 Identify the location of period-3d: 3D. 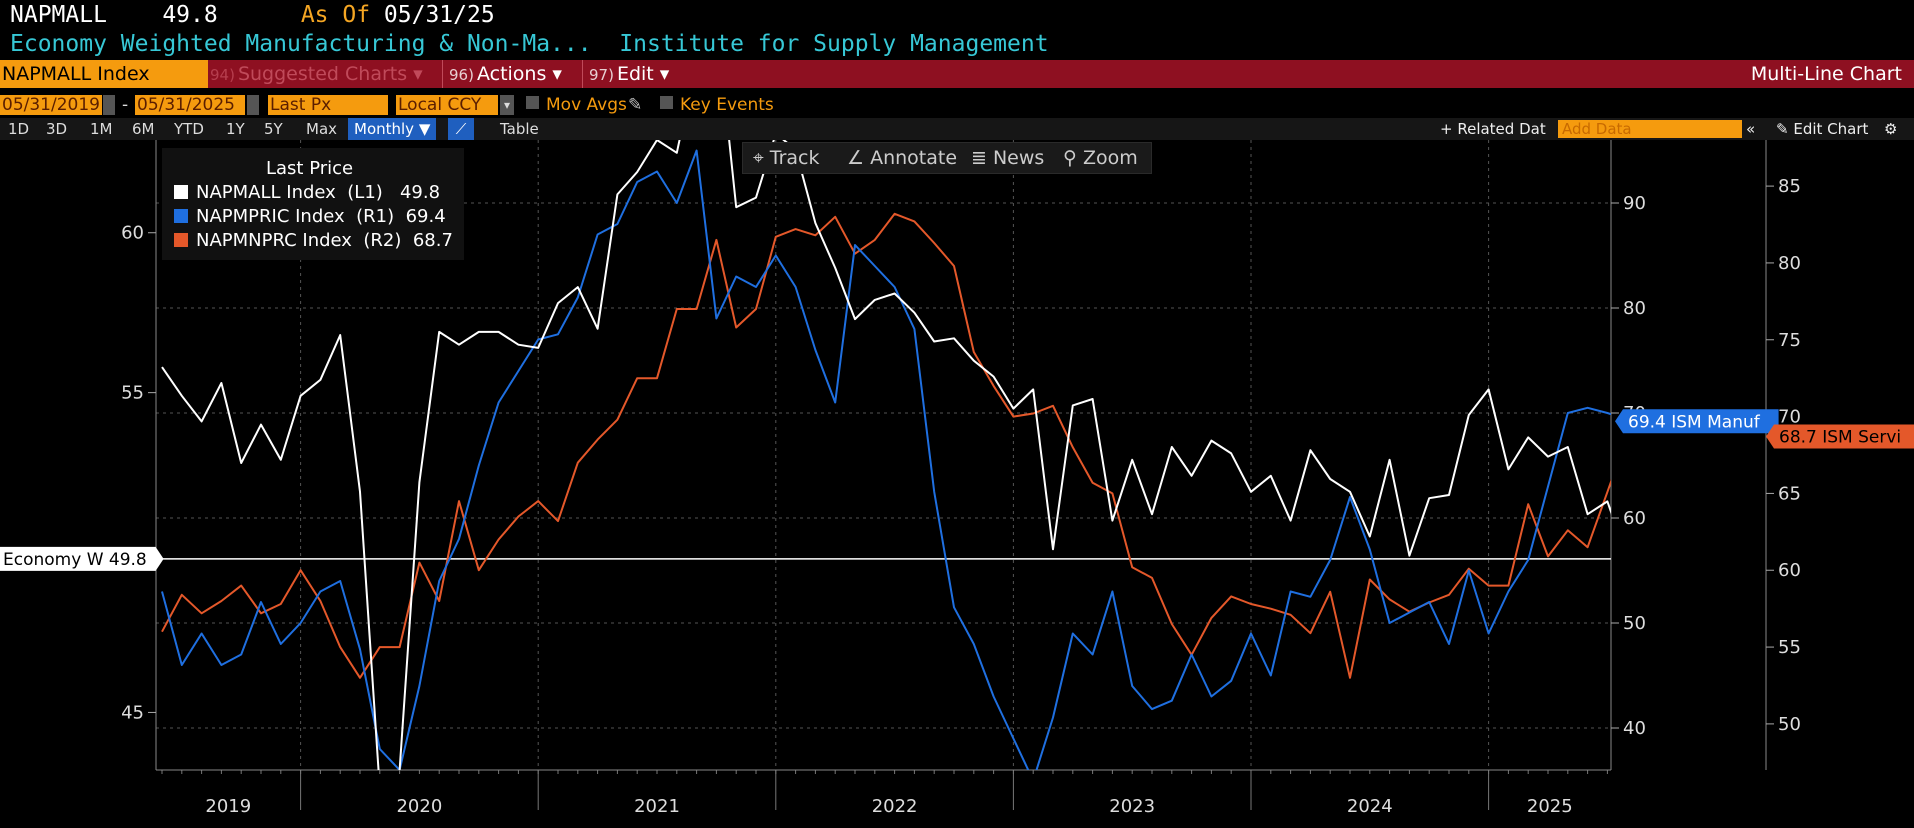
(57, 129).